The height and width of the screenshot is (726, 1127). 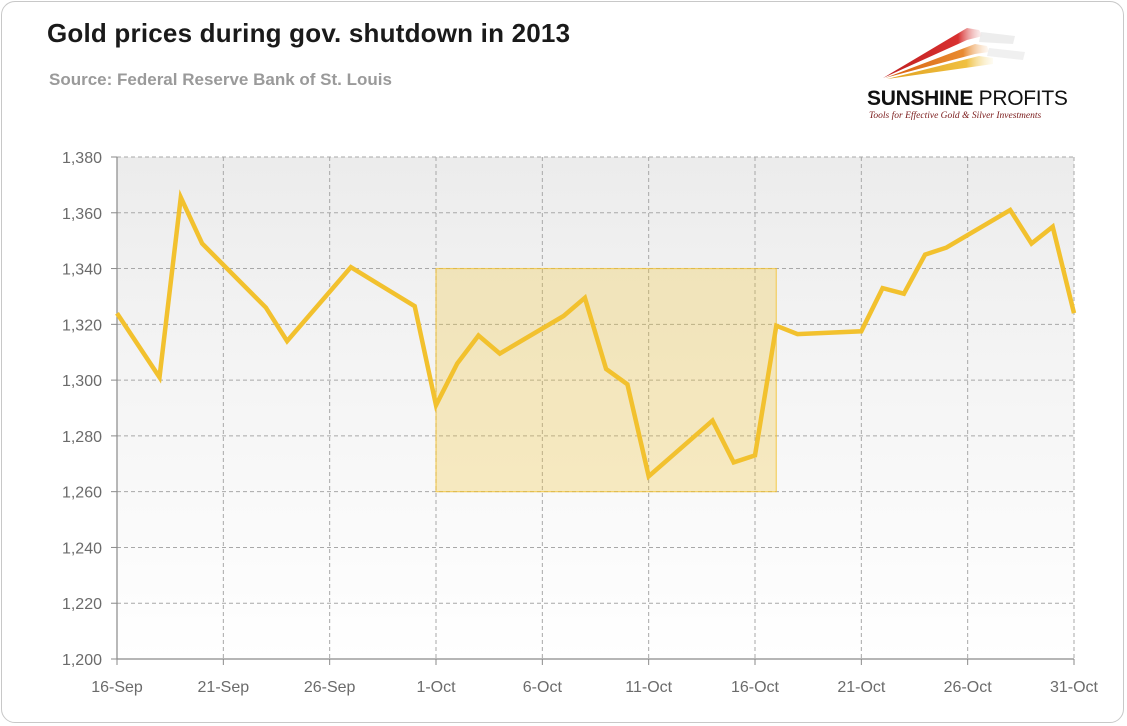 What do you see at coordinates (82, 214) in the screenshot?
I see `y-tick-label: 1,360` at bounding box center [82, 214].